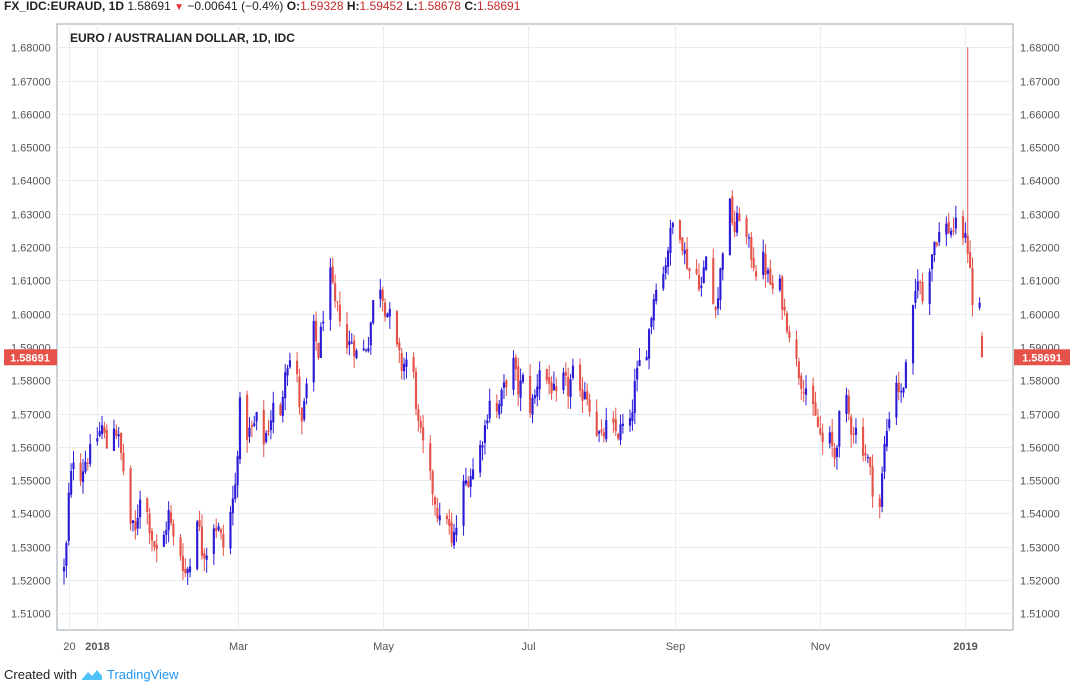 The width and height of the screenshot is (1074, 690). Describe the element at coordinates (676, 647) in the screenshot. I see `x-tick-label: Sep` at that location.